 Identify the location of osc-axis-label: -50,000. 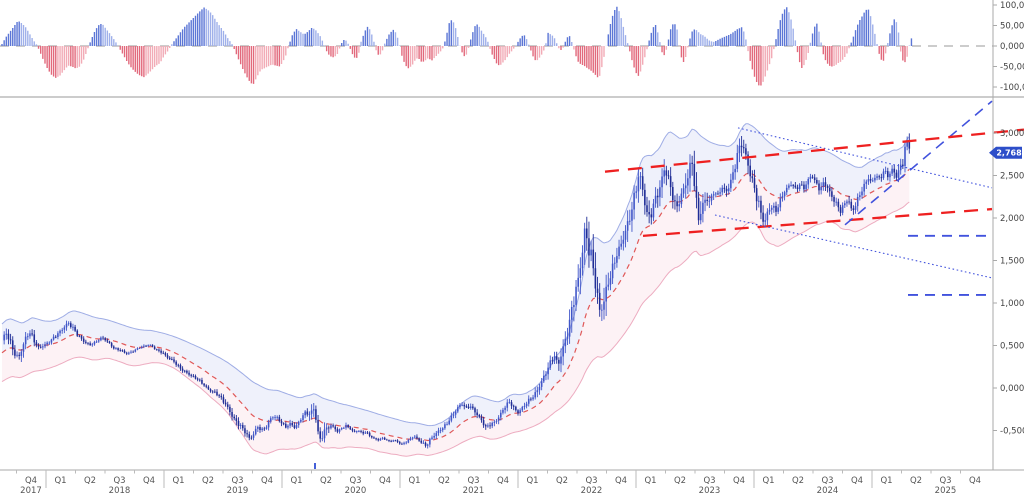
(1012, 68).